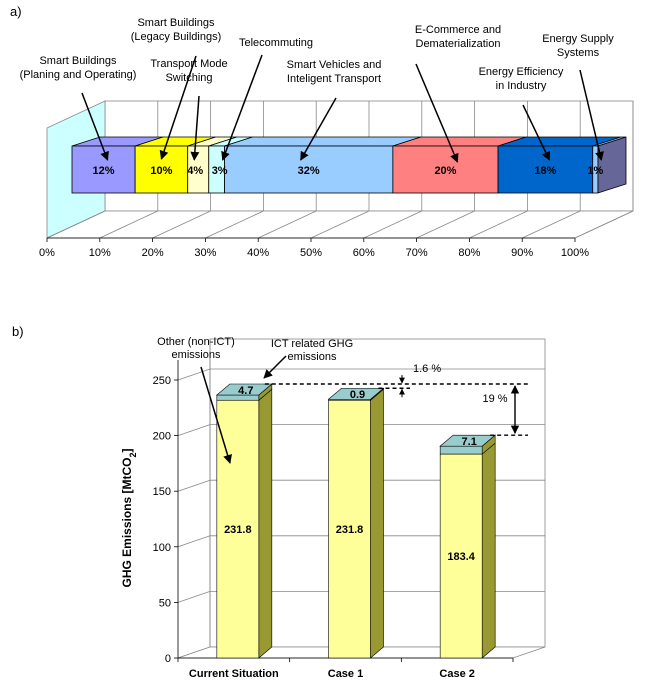 The height and width of the screenshot is (683, 656). I want to click on x-tick-label-a: 40%, so click(258, 253).